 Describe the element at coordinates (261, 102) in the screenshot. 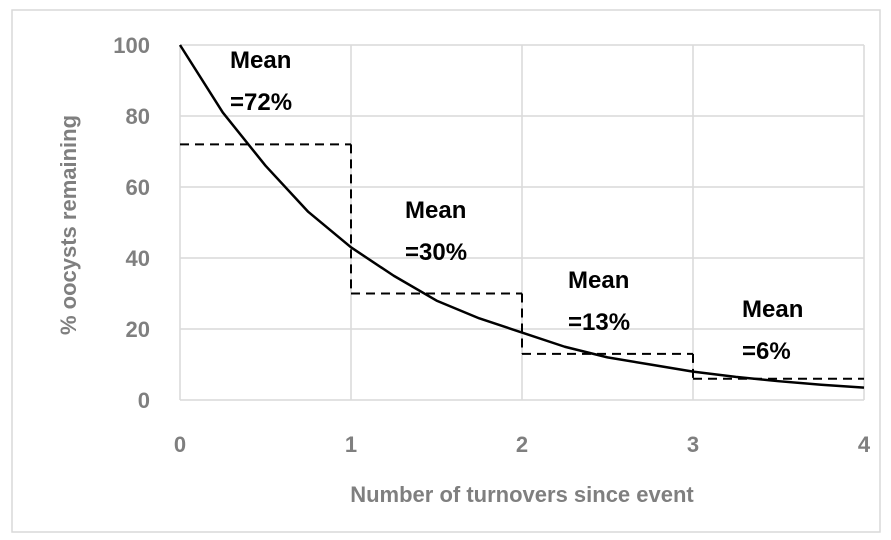

I see `annotation: =72%` at that location.